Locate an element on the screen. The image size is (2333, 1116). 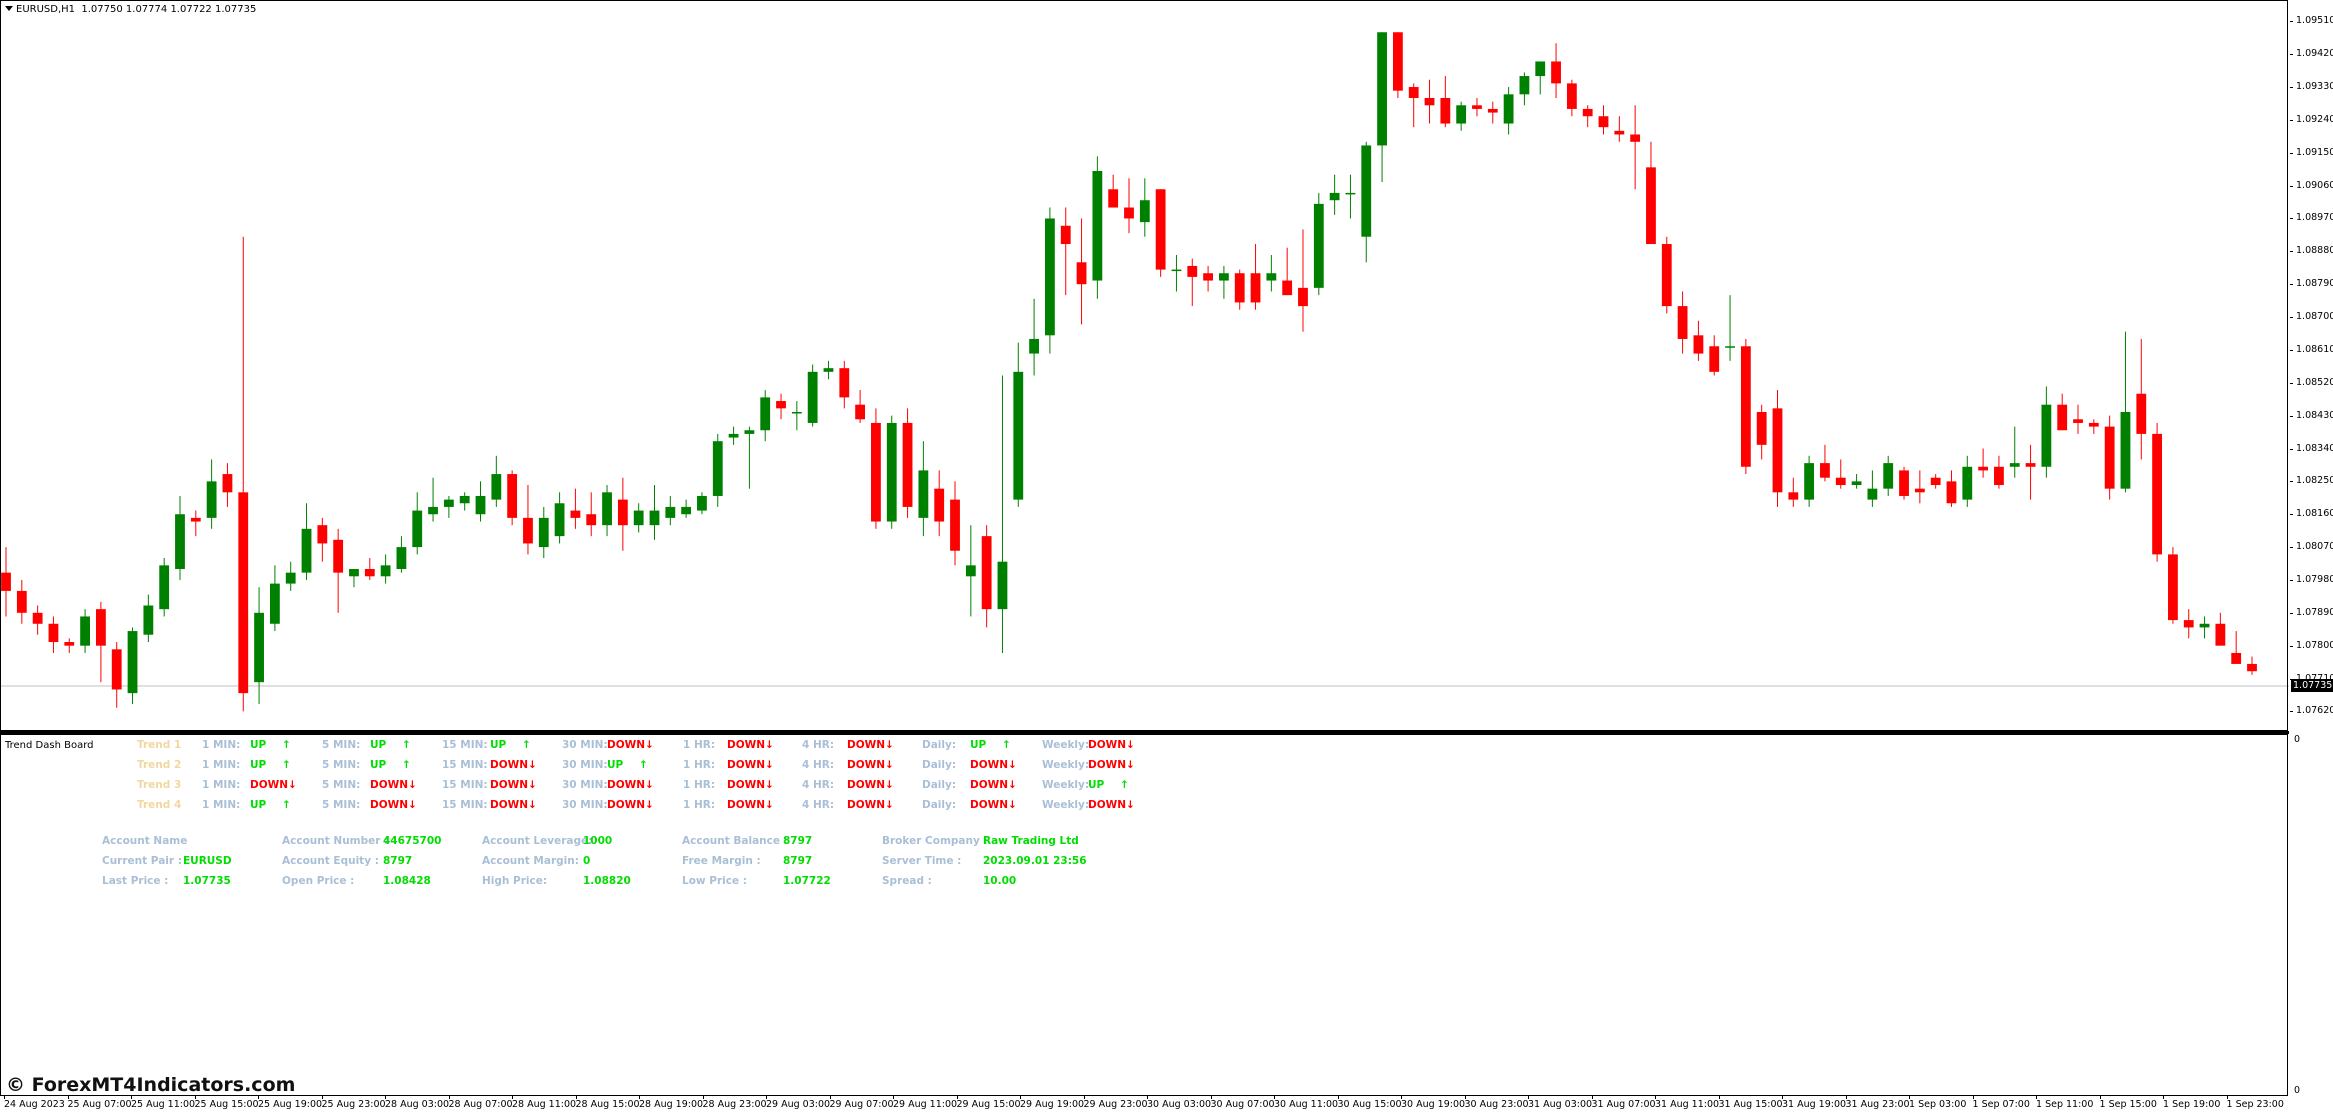
timeframe-label: 5 MIN: is located at coordinates (341, 745).